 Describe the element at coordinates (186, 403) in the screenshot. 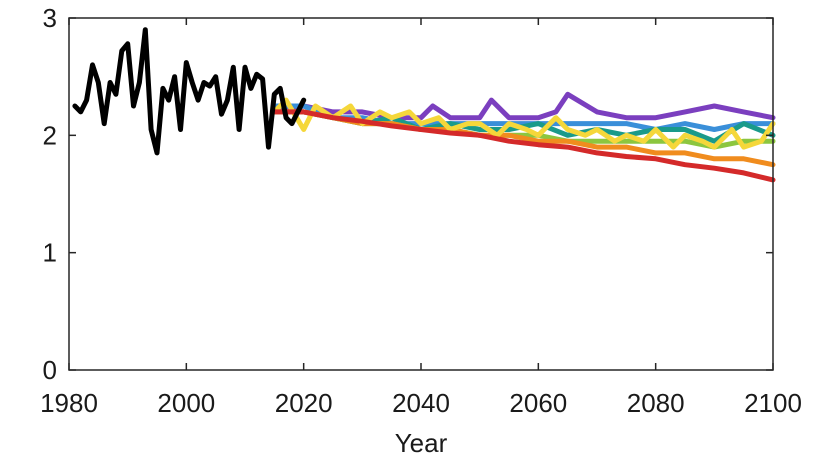

I see `x-tick-label: 2000` at that location.